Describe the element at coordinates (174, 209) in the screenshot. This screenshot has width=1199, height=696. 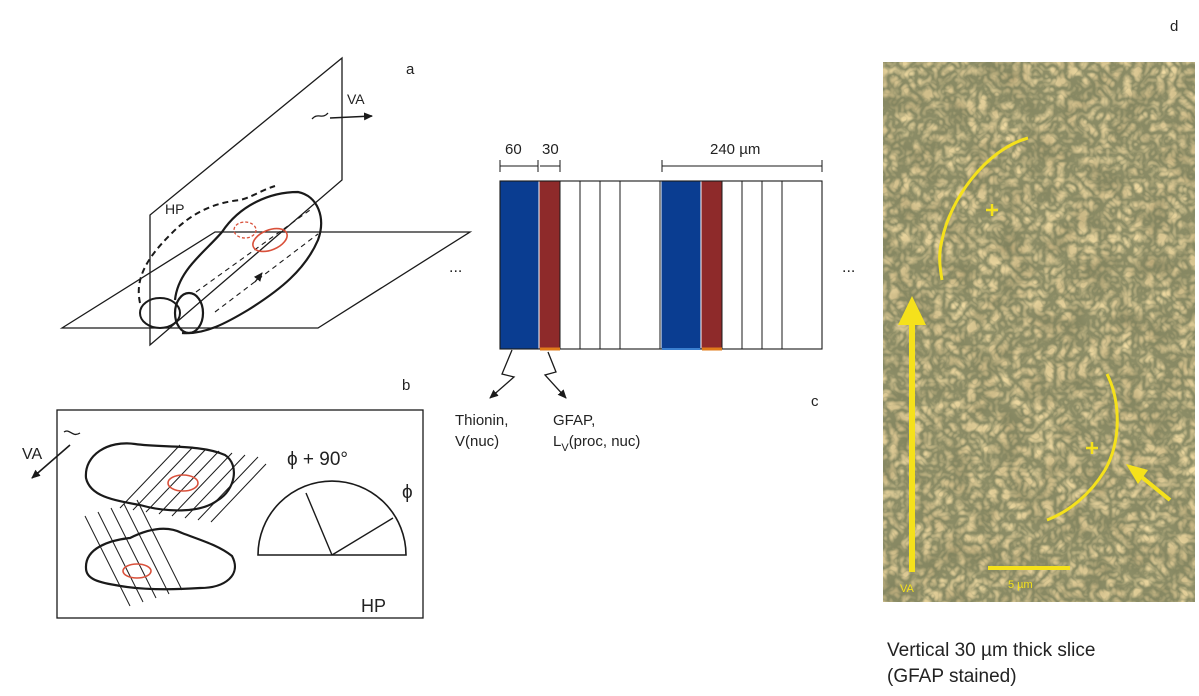
I see `panel-a-hp-label: HP` at that location.